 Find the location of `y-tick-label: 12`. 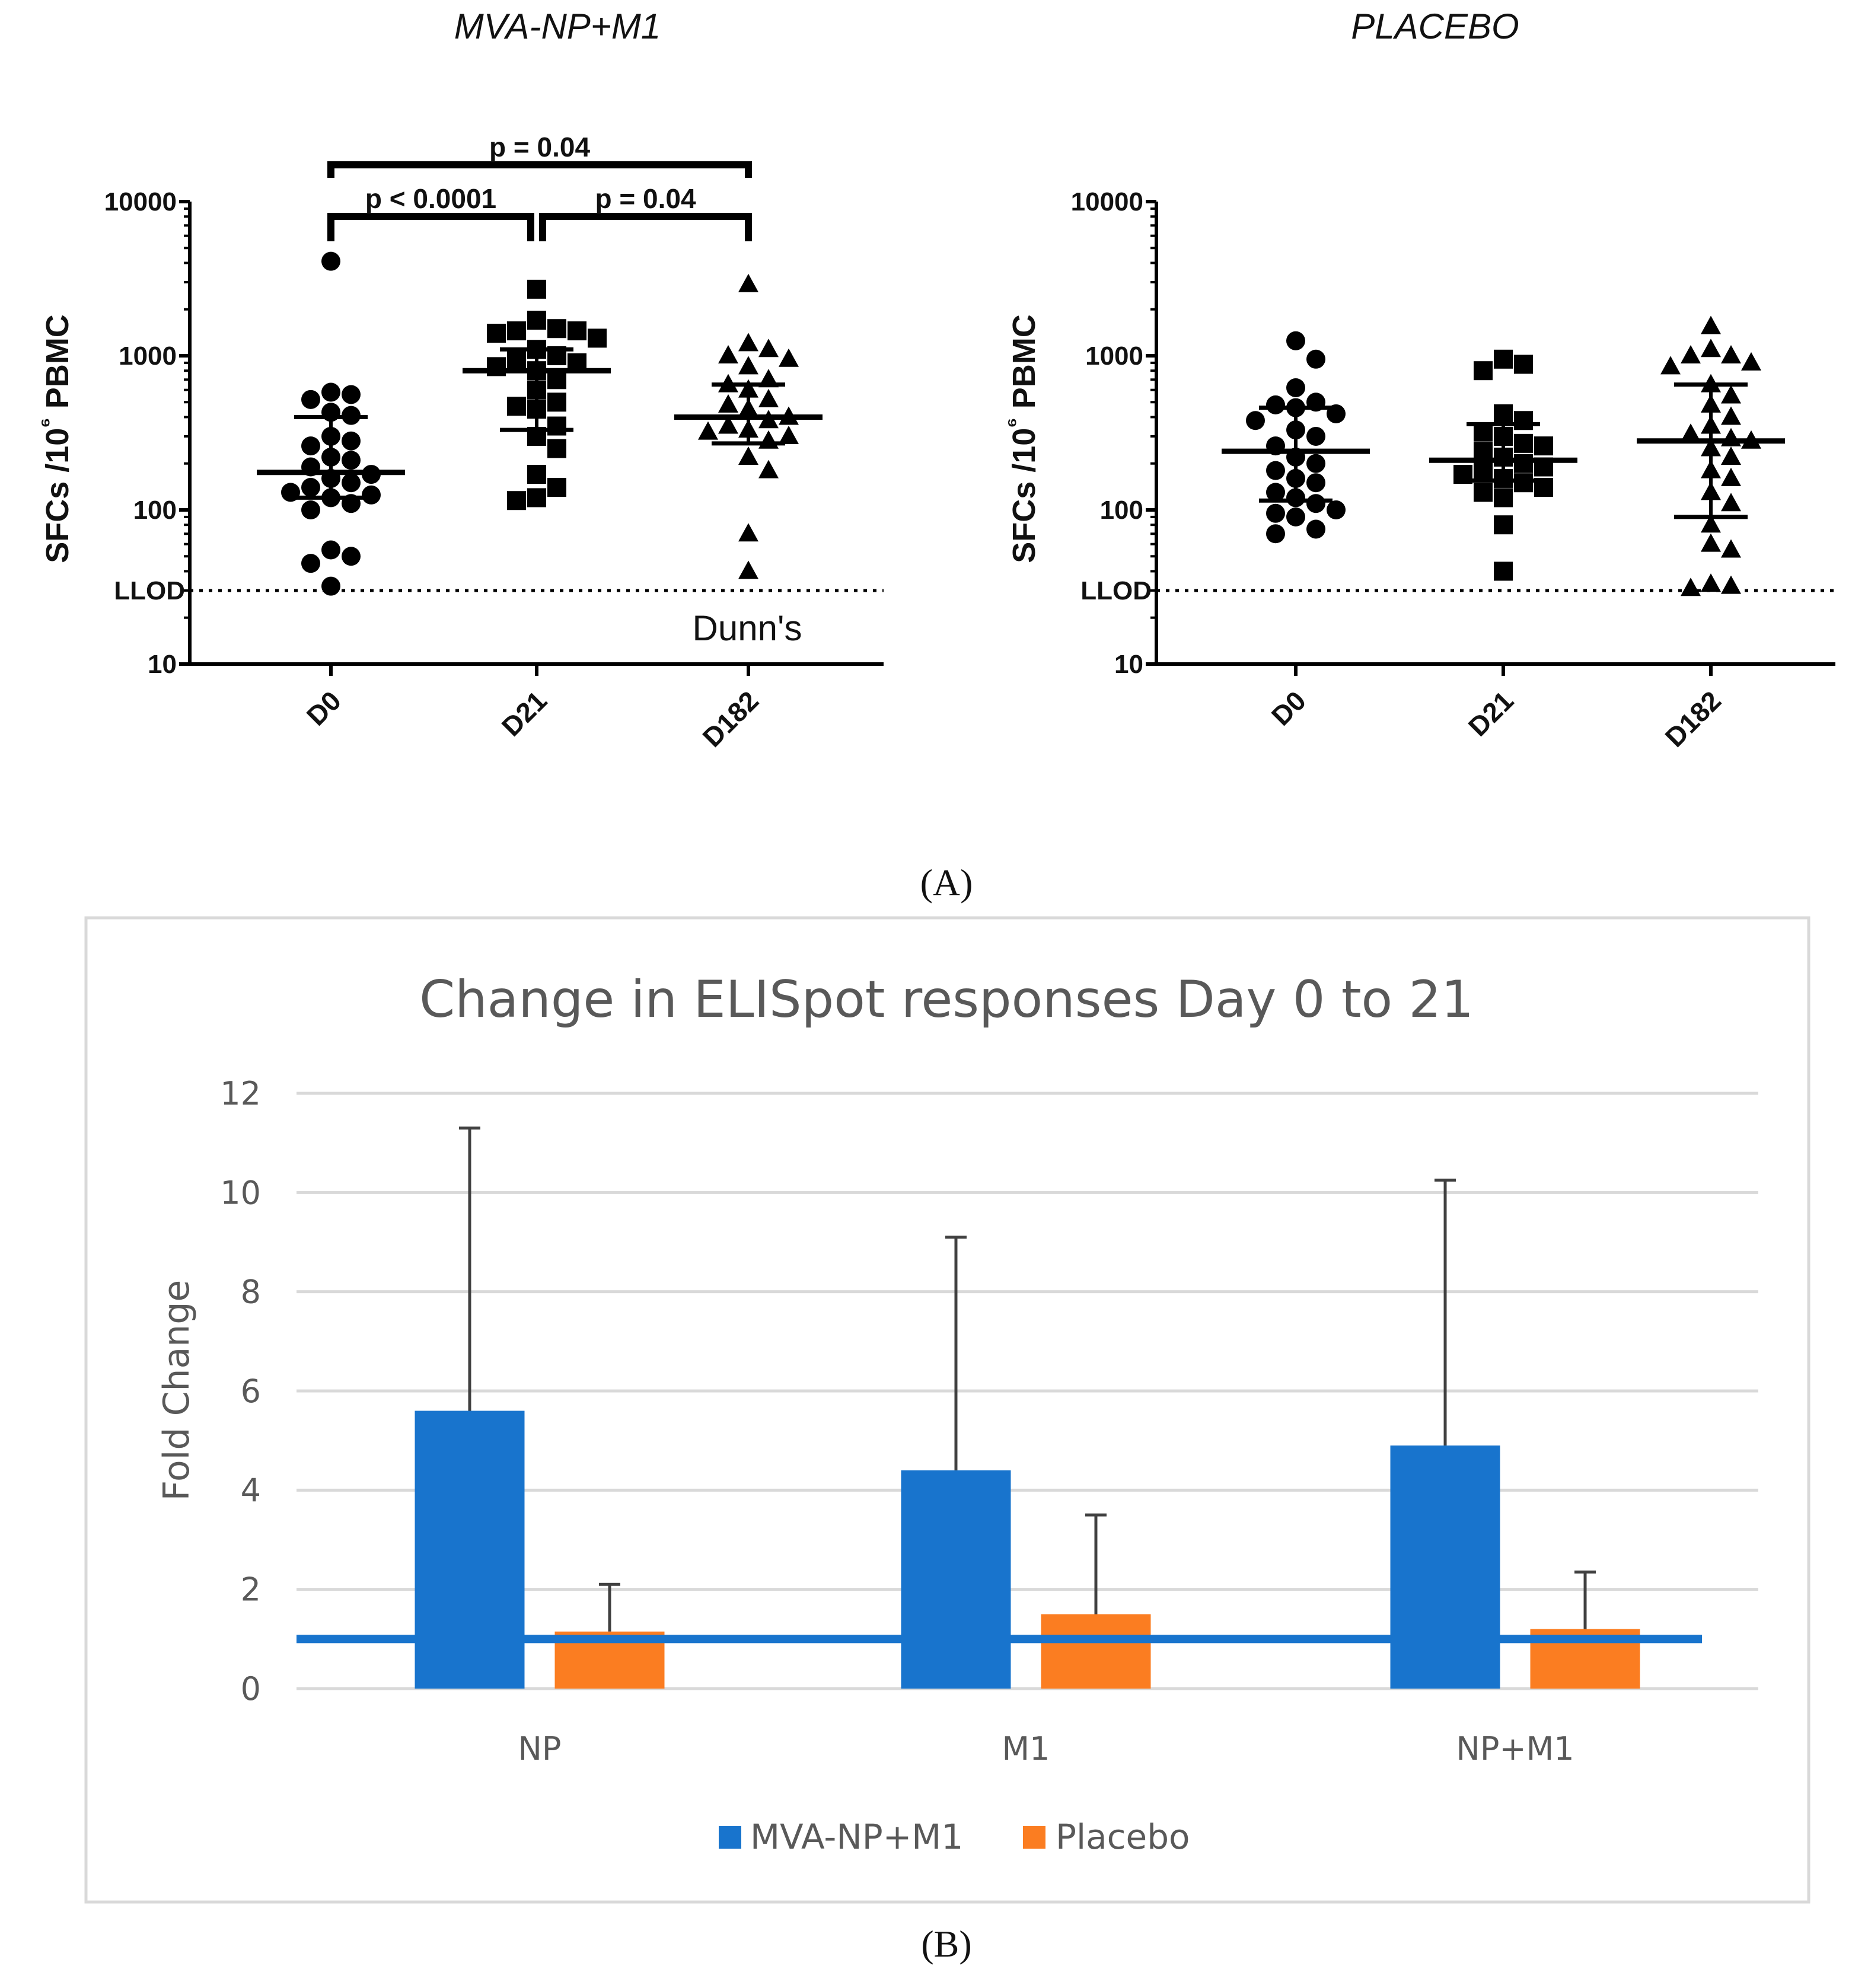

y-tick-label: 12 is located at coordinates (240, 1093).